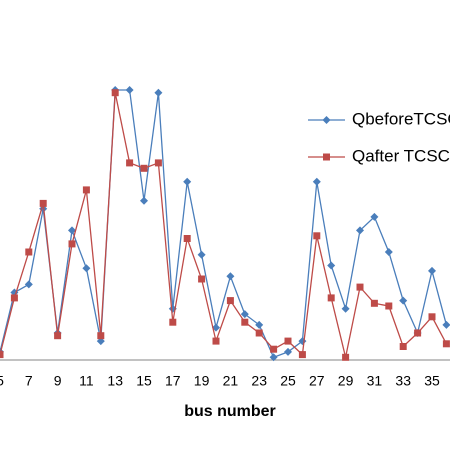 Image resolution: width=450 pixels, height=450 pixels. I want to click on x-tick-label: 25, so click(288, 381).